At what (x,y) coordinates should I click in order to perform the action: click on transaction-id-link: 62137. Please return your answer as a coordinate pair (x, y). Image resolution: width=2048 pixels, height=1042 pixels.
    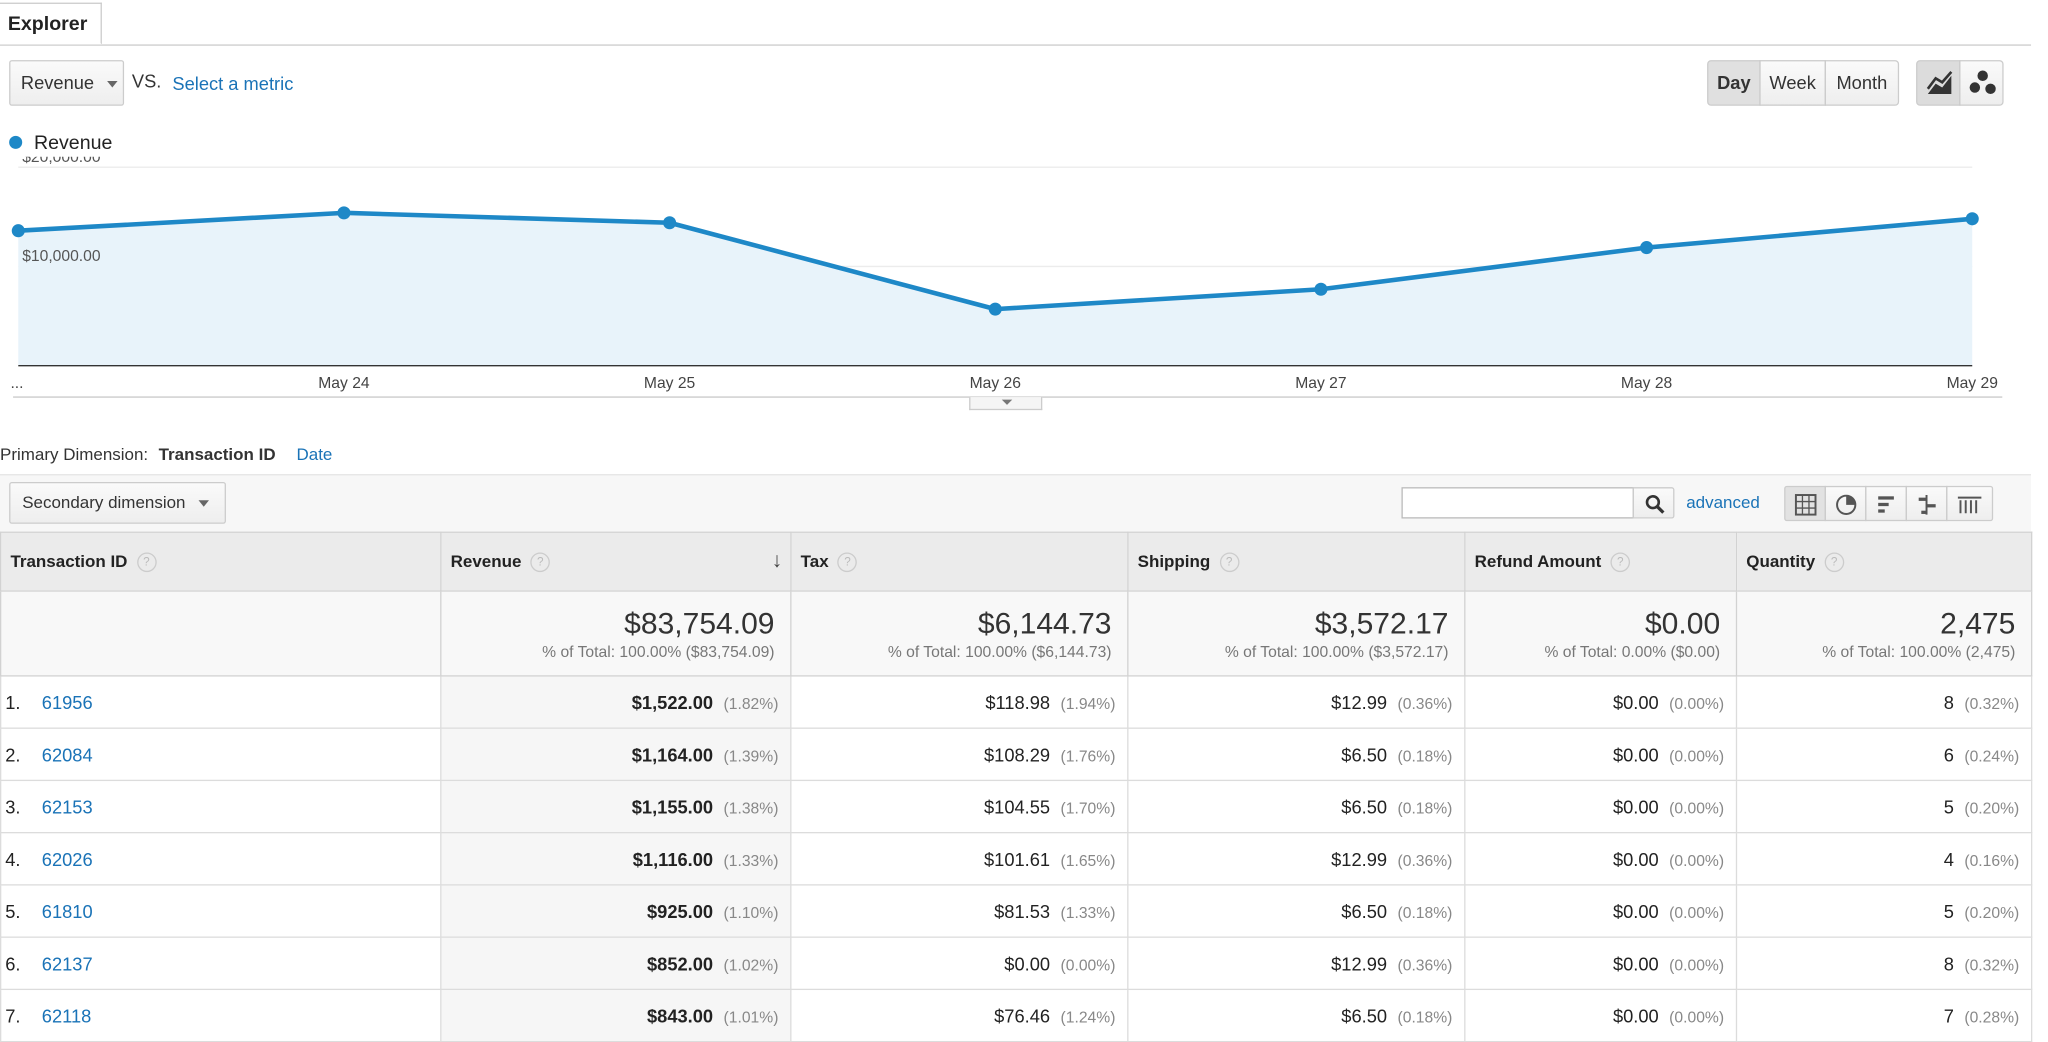
    Looking at the image, I should click on (67, 963).